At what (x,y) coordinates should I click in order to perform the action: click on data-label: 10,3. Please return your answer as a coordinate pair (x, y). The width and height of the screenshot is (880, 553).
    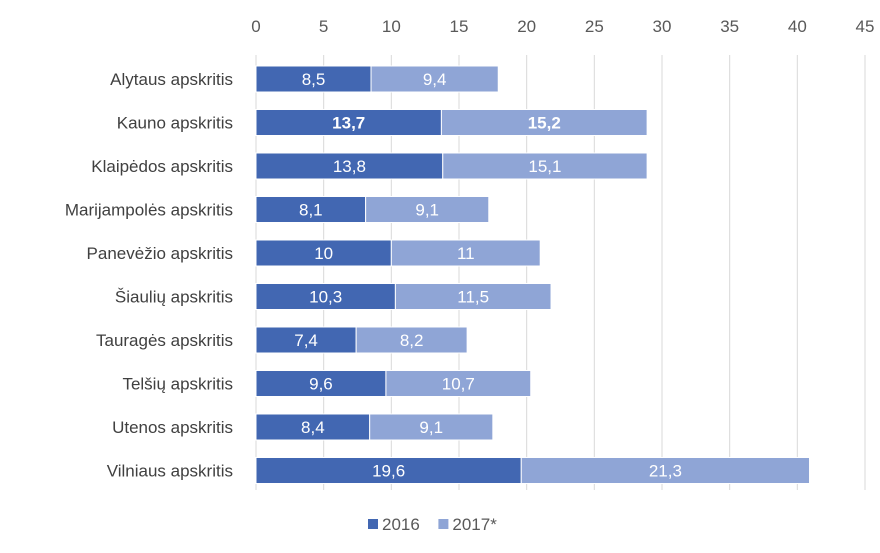
    Looking at the image, I should click on (325, 297).